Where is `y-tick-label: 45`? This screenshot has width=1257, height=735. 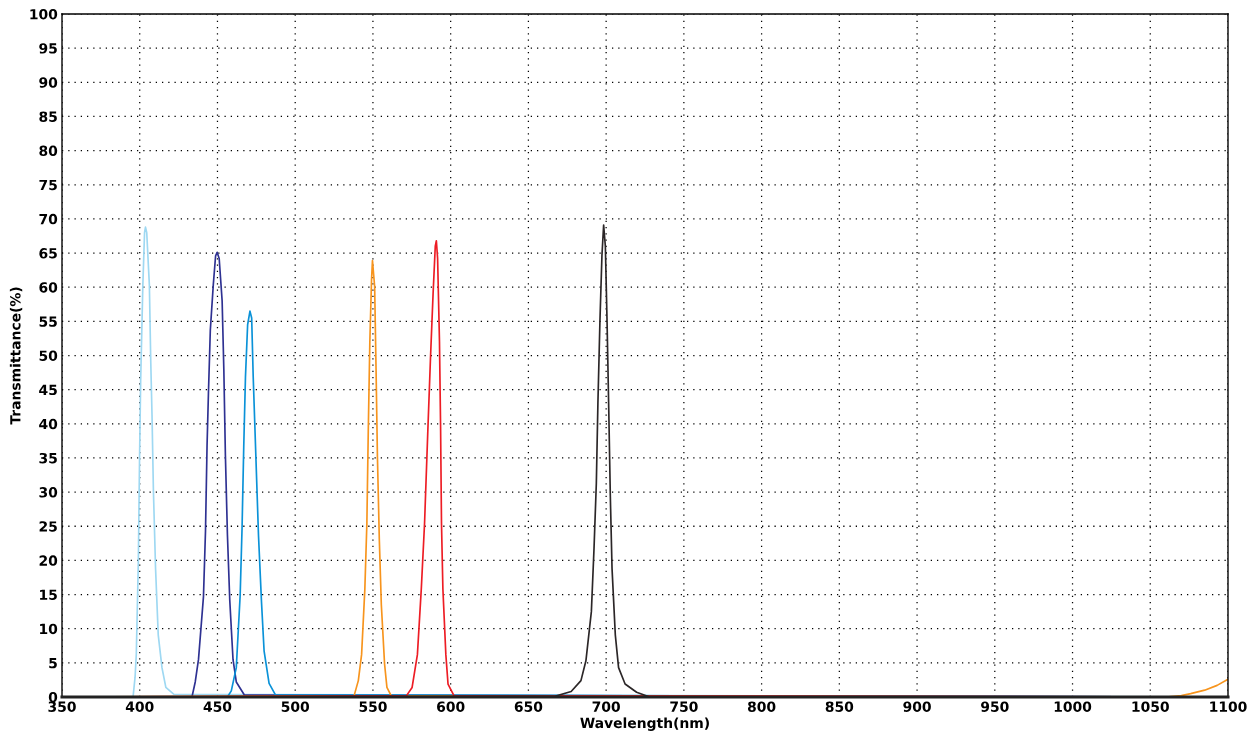 y-tick-label: 45 is located at coordinates (48, 390).